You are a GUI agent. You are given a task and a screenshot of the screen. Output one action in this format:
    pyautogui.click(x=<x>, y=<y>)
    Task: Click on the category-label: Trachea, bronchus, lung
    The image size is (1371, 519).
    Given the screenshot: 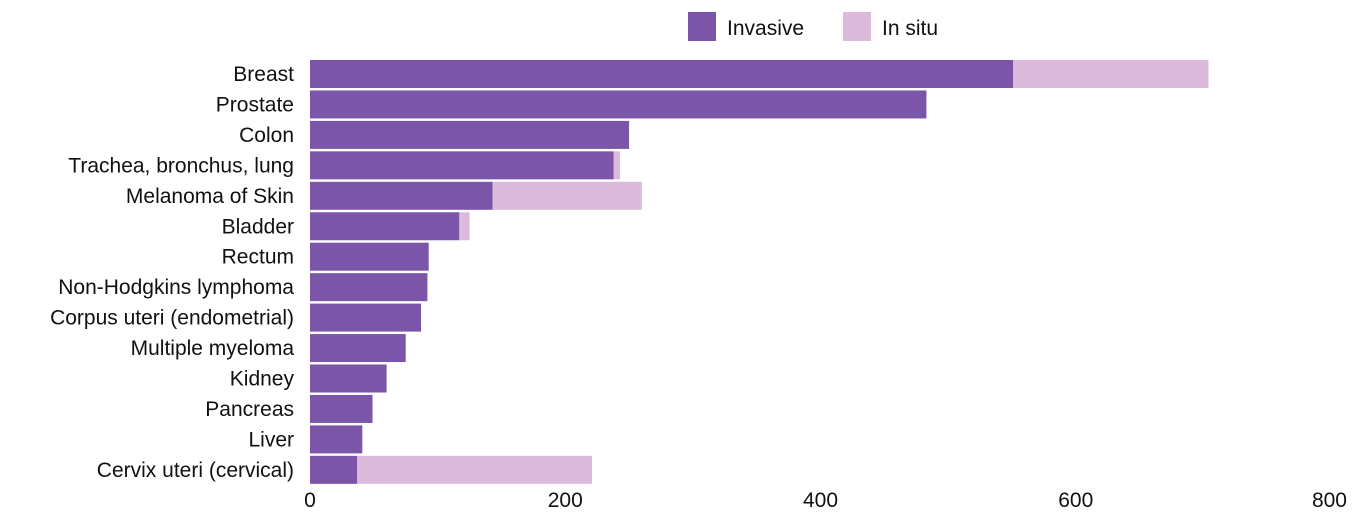 What is the action you would take?
    pyautogui.click(x=181, y=165)
    